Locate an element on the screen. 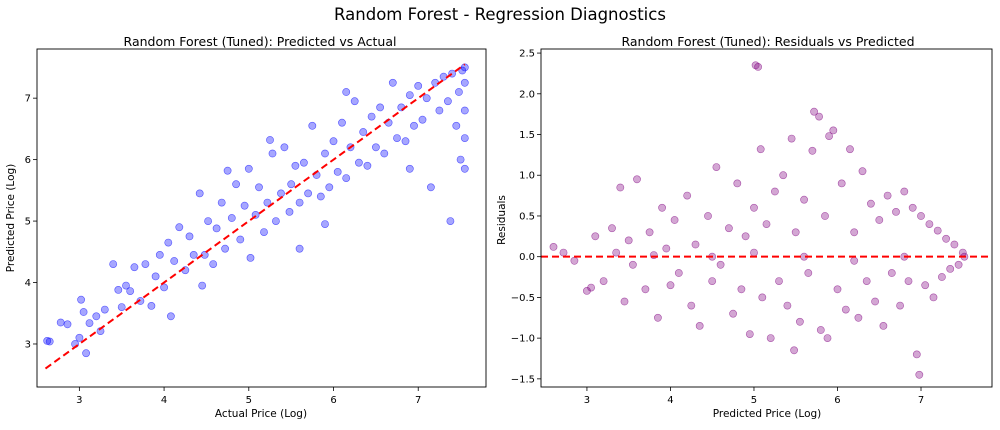  left-x-tick-label: 3 is located at coordinates (79, 400).